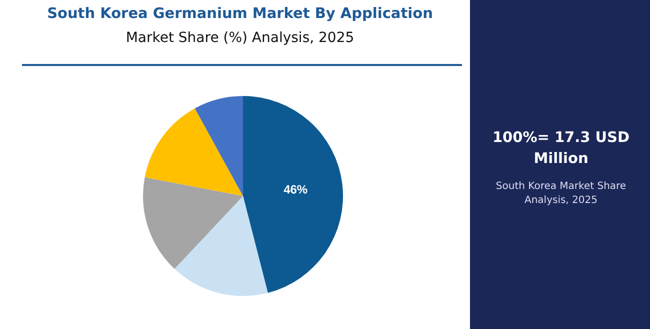 Image resolution: width=650 pixels, height=329 pixels. Describe the element at coordinates (561, 149) in the screenshot. I see `text: 100%= 17.3 USD Million` at that location.